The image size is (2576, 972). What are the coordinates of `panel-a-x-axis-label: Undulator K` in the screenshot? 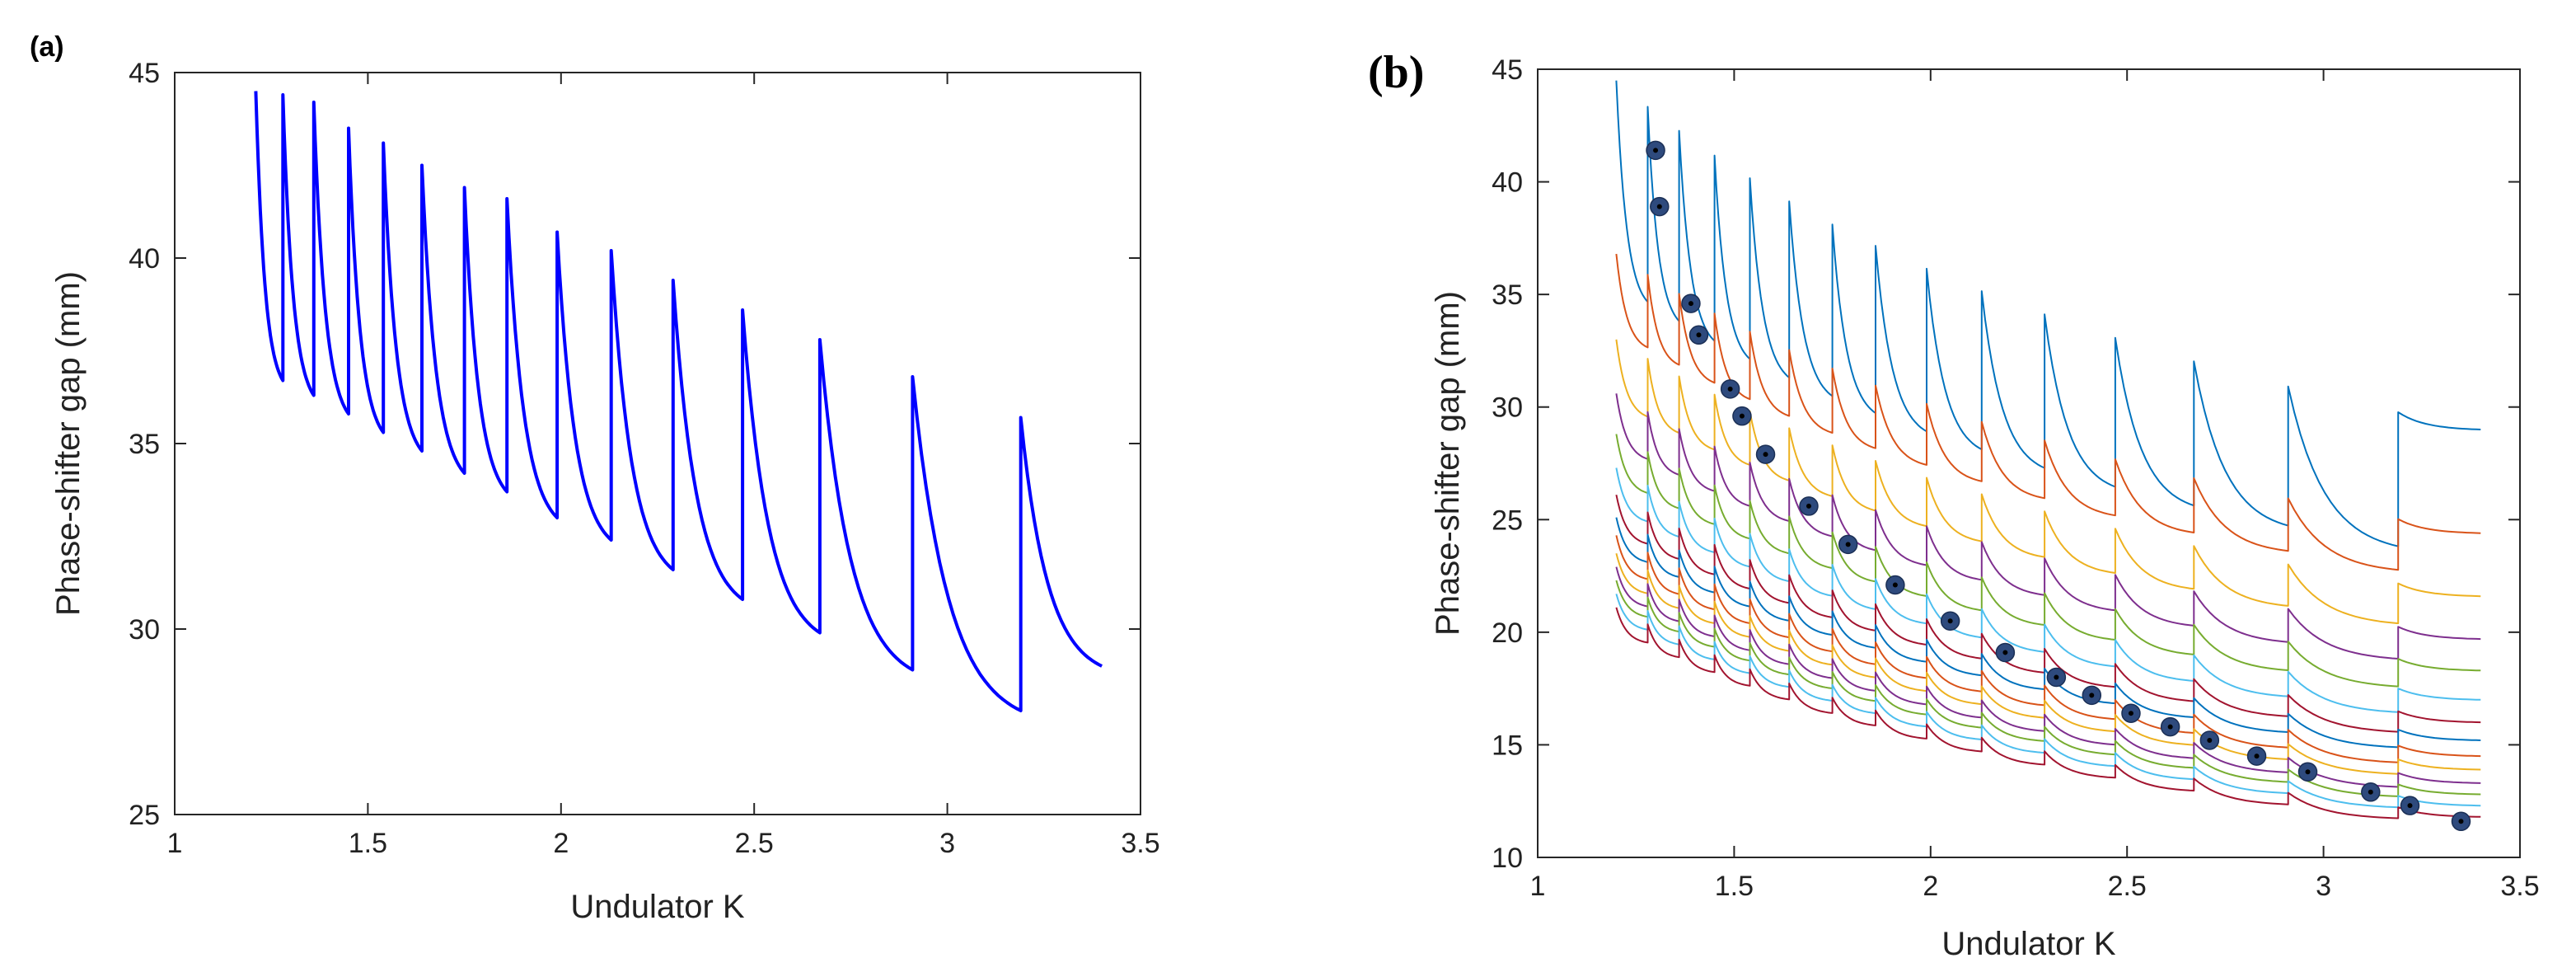 It's located at (657, 907).